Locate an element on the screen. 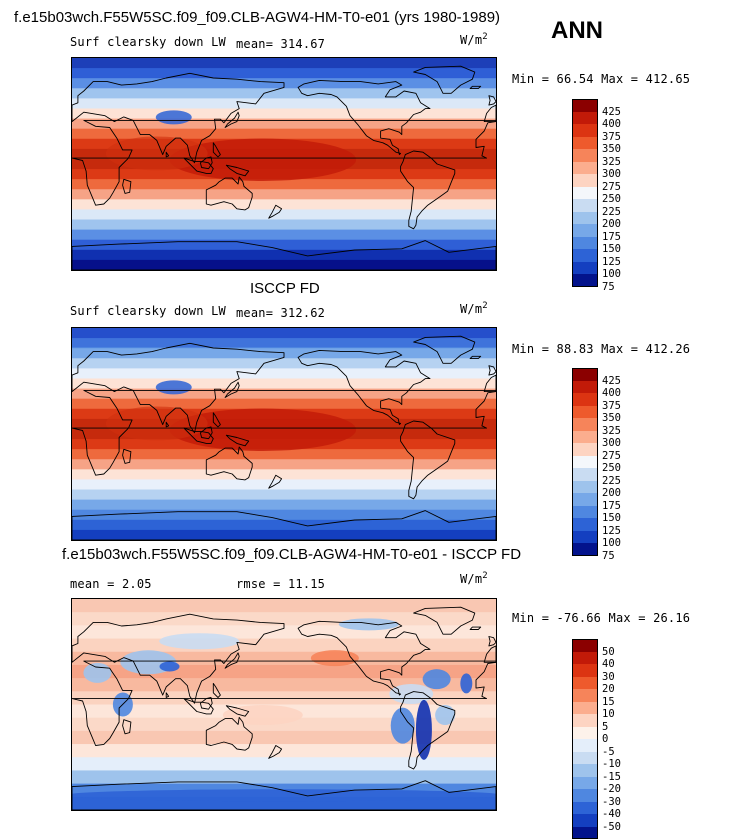  colorbar-label: -20 is located at coordinates (611, 789).